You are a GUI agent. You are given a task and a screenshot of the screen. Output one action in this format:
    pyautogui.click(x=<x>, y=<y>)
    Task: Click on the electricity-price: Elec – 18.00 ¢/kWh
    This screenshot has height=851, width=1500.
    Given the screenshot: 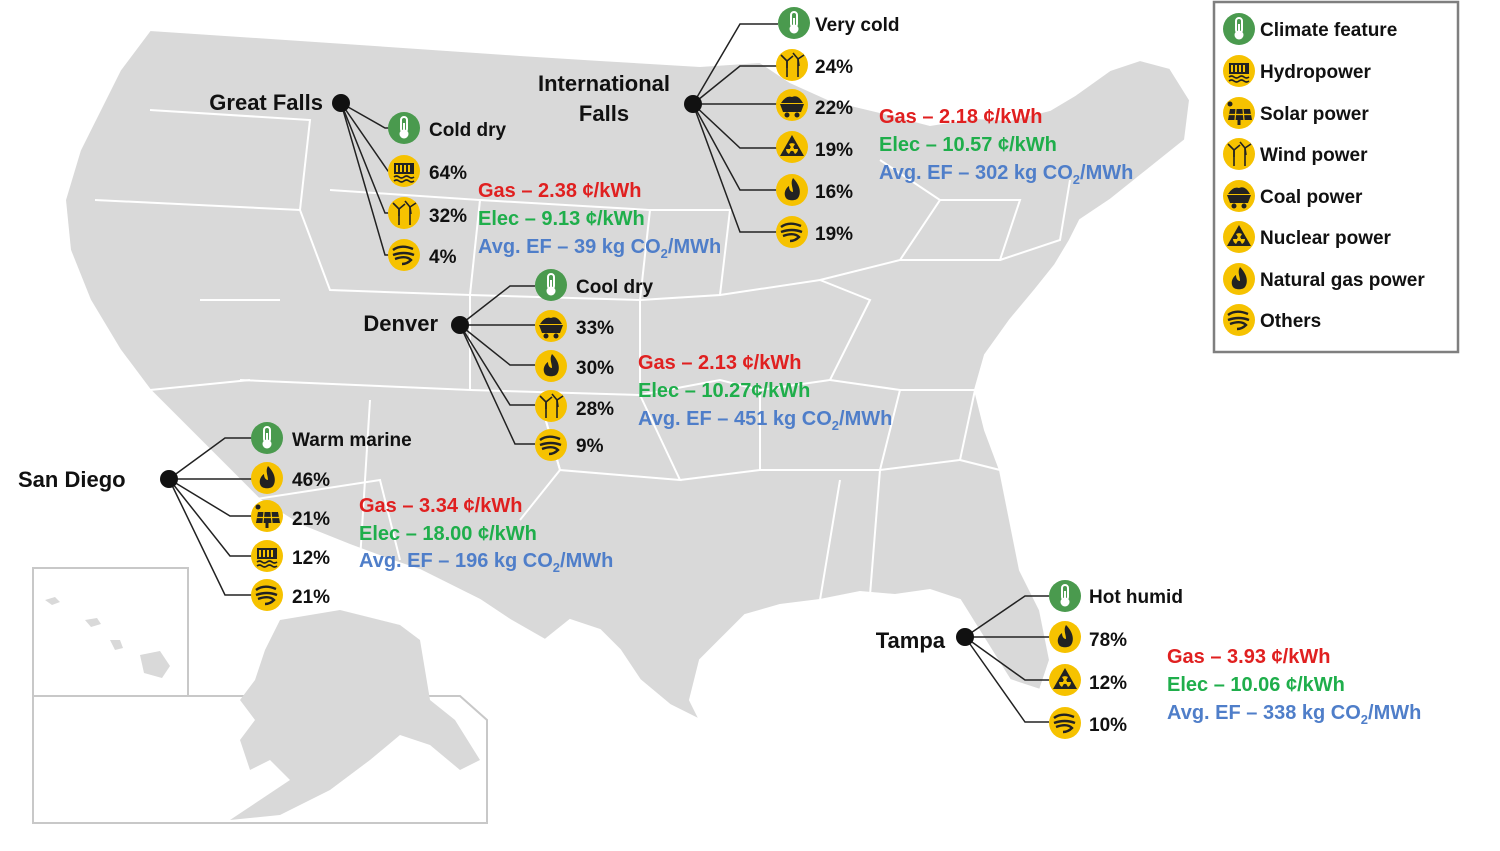 What is the action you would take?
    pyautogui.click(x=448, y=534)
    